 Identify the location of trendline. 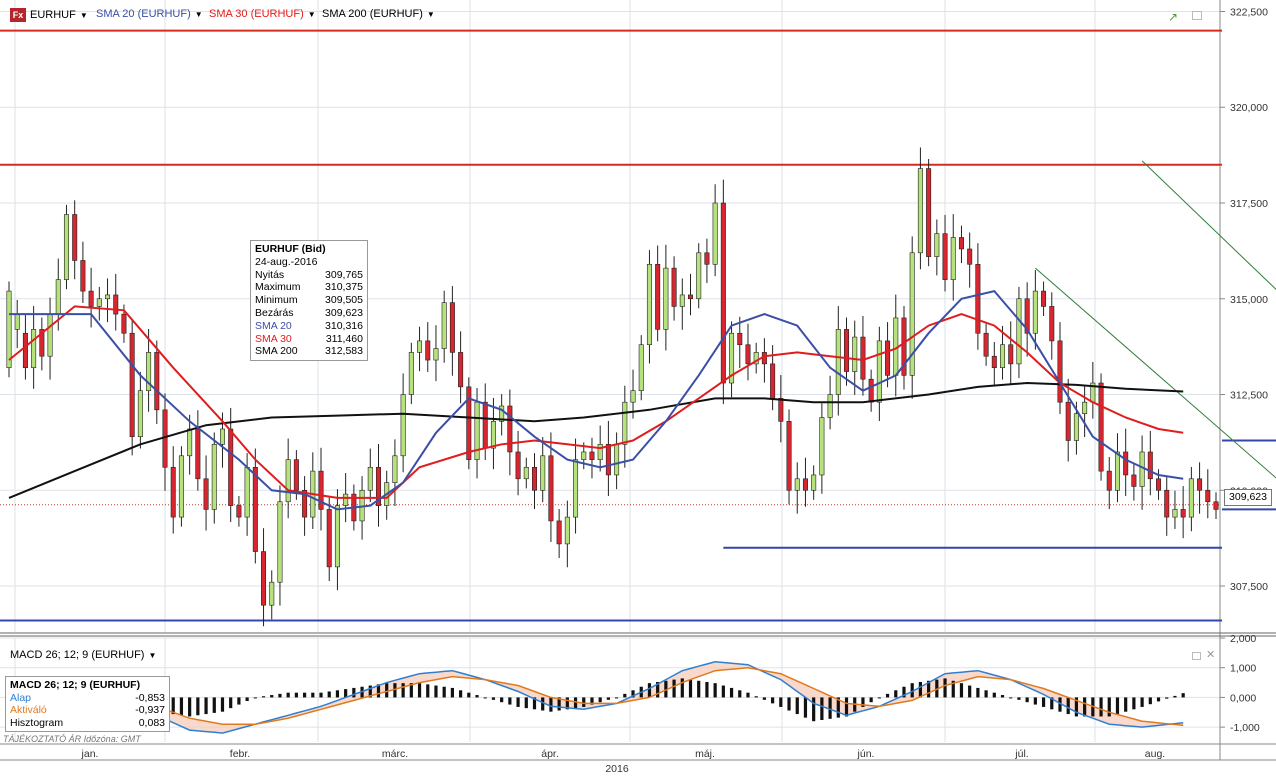
(1155, 373).